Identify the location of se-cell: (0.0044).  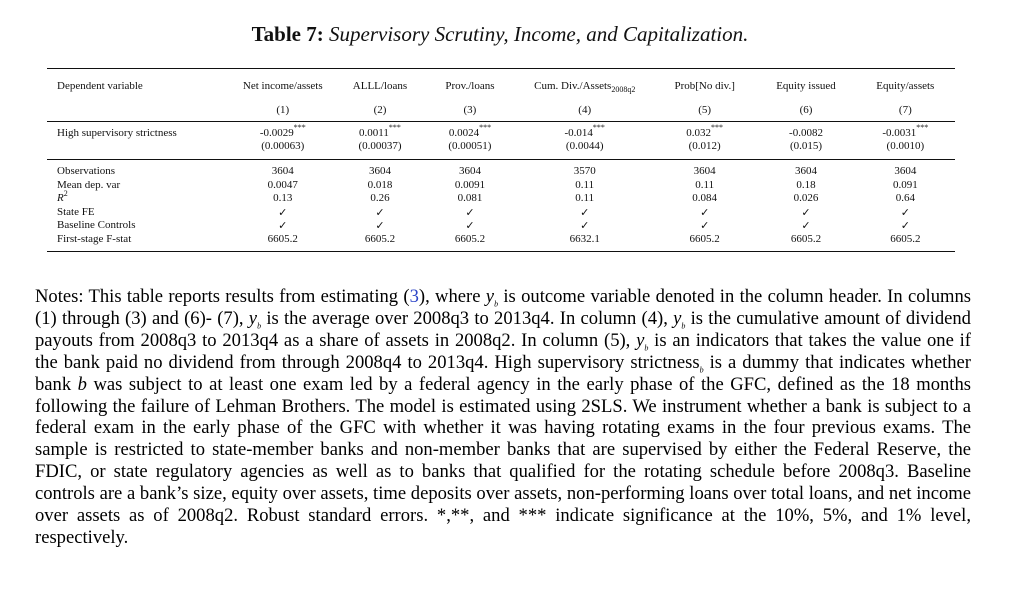
(584, 146).